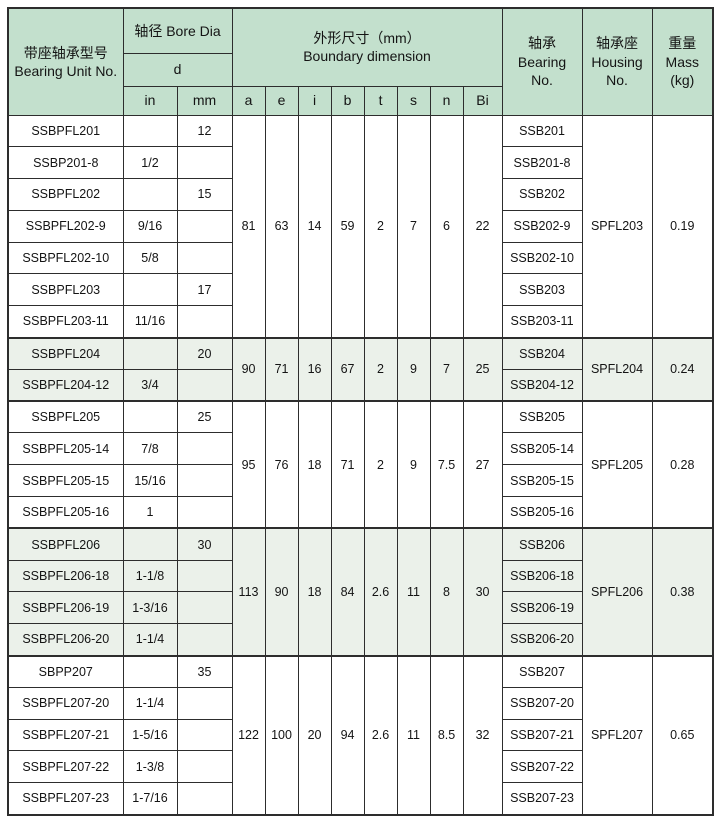 The height and width of the screenshot is (823, 720). Describe the element at coordinates (542, 481) in the screenshot. I see `cell-bearing-no: SSB205-15` at that location.